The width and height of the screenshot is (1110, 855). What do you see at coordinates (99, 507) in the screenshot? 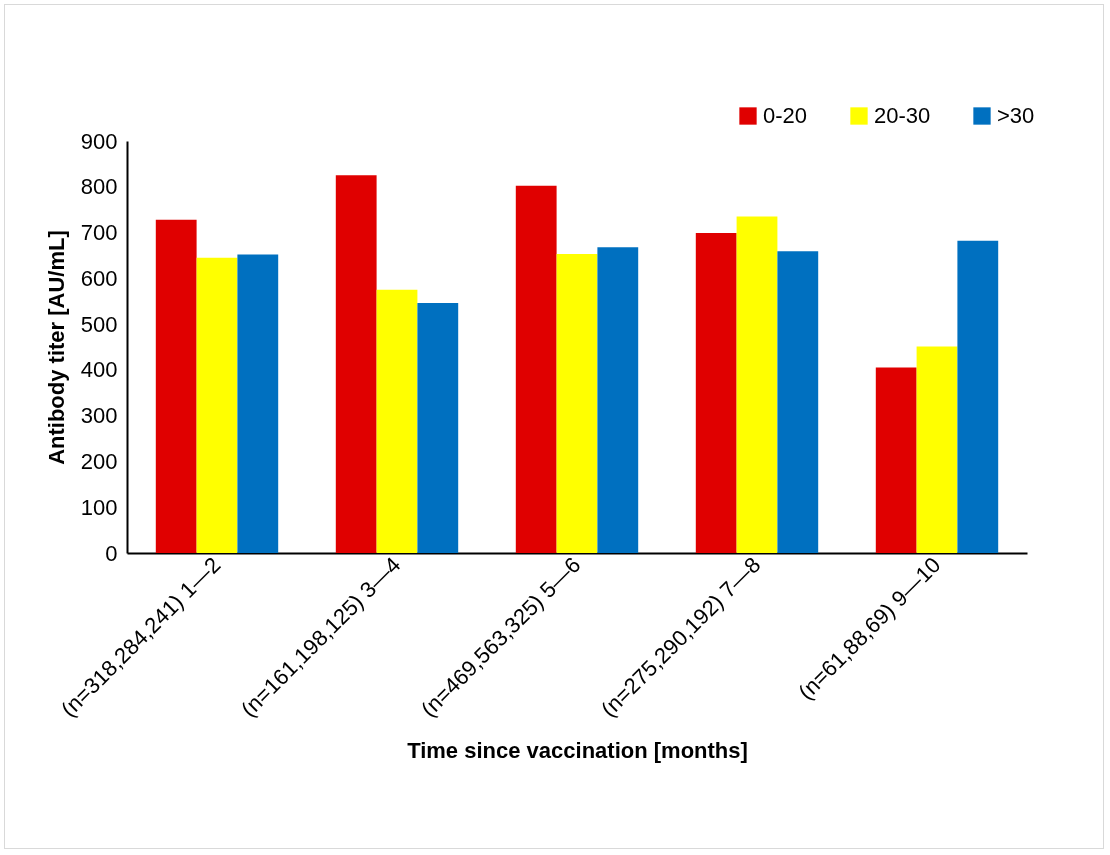
I see `y-tick-label: 100` at bounding box center [99, 507].